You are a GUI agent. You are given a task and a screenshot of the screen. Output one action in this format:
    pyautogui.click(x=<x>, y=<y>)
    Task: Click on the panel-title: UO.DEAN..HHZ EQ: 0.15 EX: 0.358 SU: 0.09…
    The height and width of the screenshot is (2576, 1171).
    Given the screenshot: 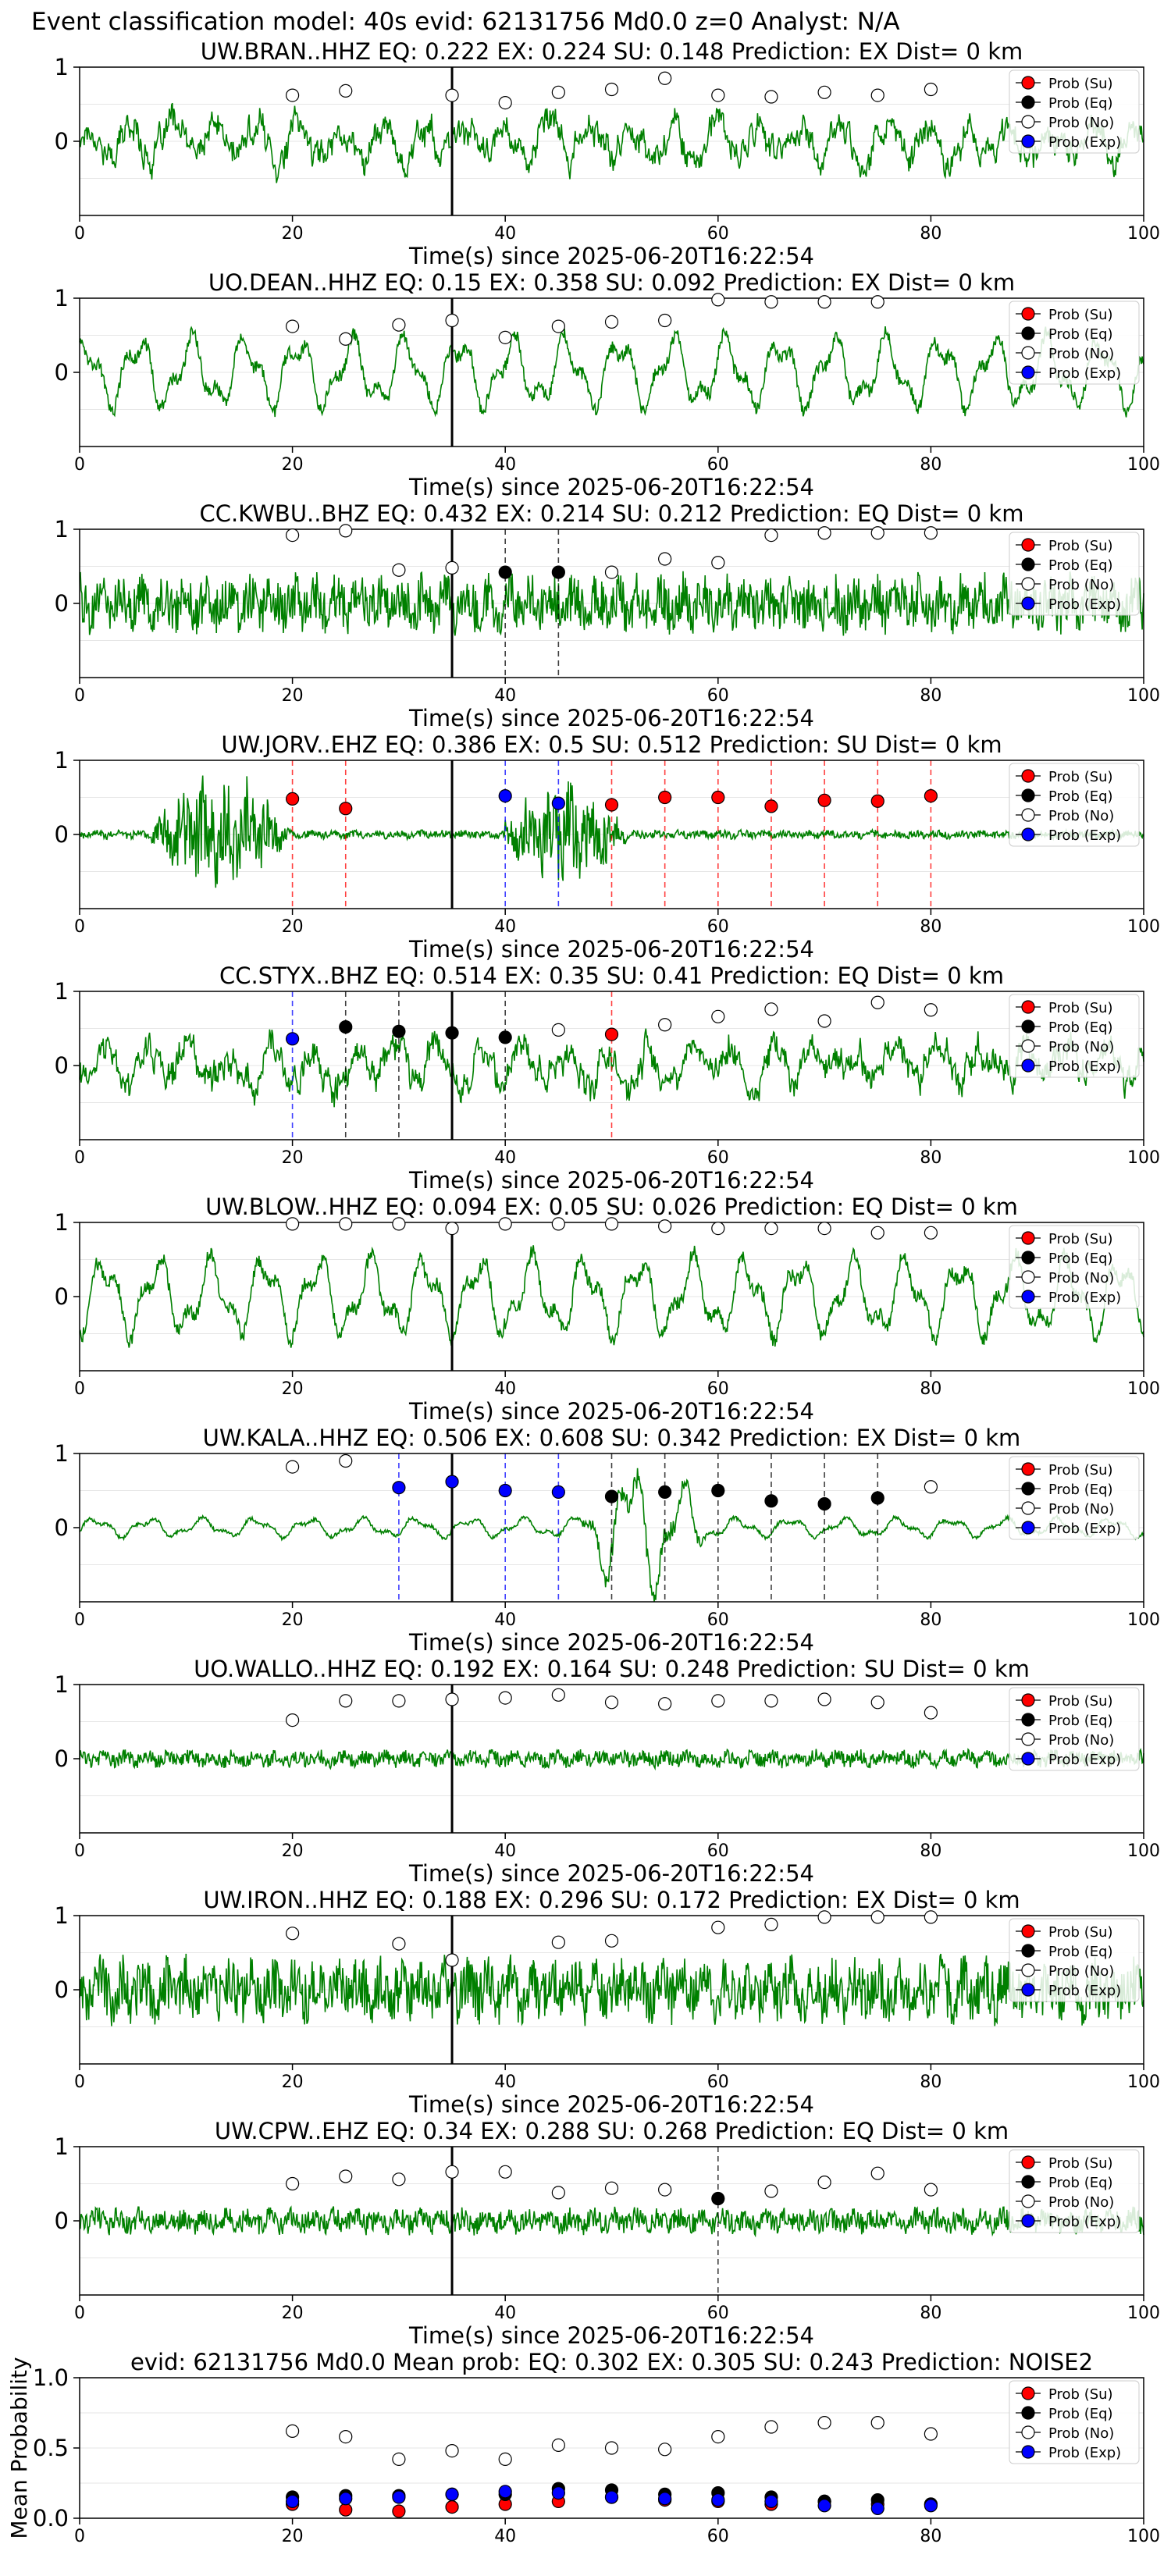 What is the action you would take?
    pyautogui.click(x=611, y=282)
    